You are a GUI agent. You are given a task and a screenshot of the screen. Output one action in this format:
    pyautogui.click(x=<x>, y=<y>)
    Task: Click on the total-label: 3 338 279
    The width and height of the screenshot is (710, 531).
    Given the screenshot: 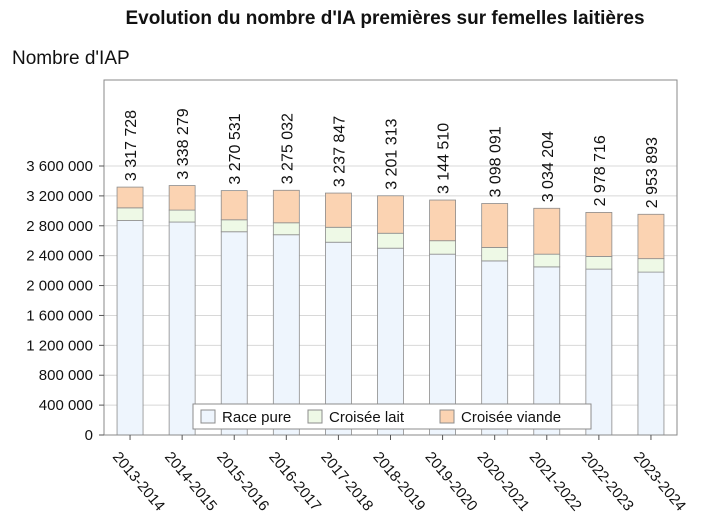 What is the action you would take?
    pyautogui.click(x=183, y=143)
    